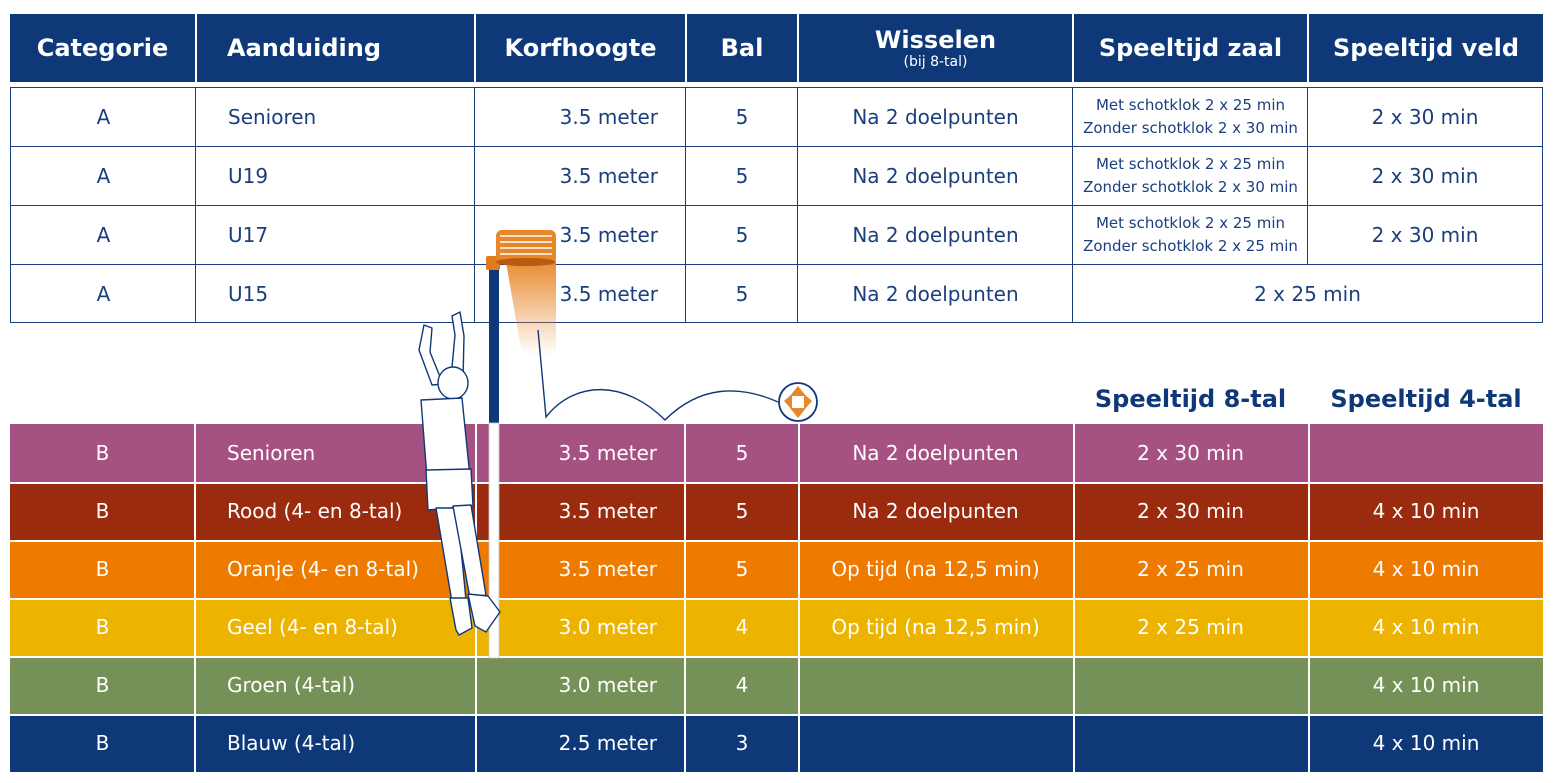  Describe the element at coordinates (1425, 235) in the screenshot. I see `a-row3-veld: 2 x 30 min` at that location.